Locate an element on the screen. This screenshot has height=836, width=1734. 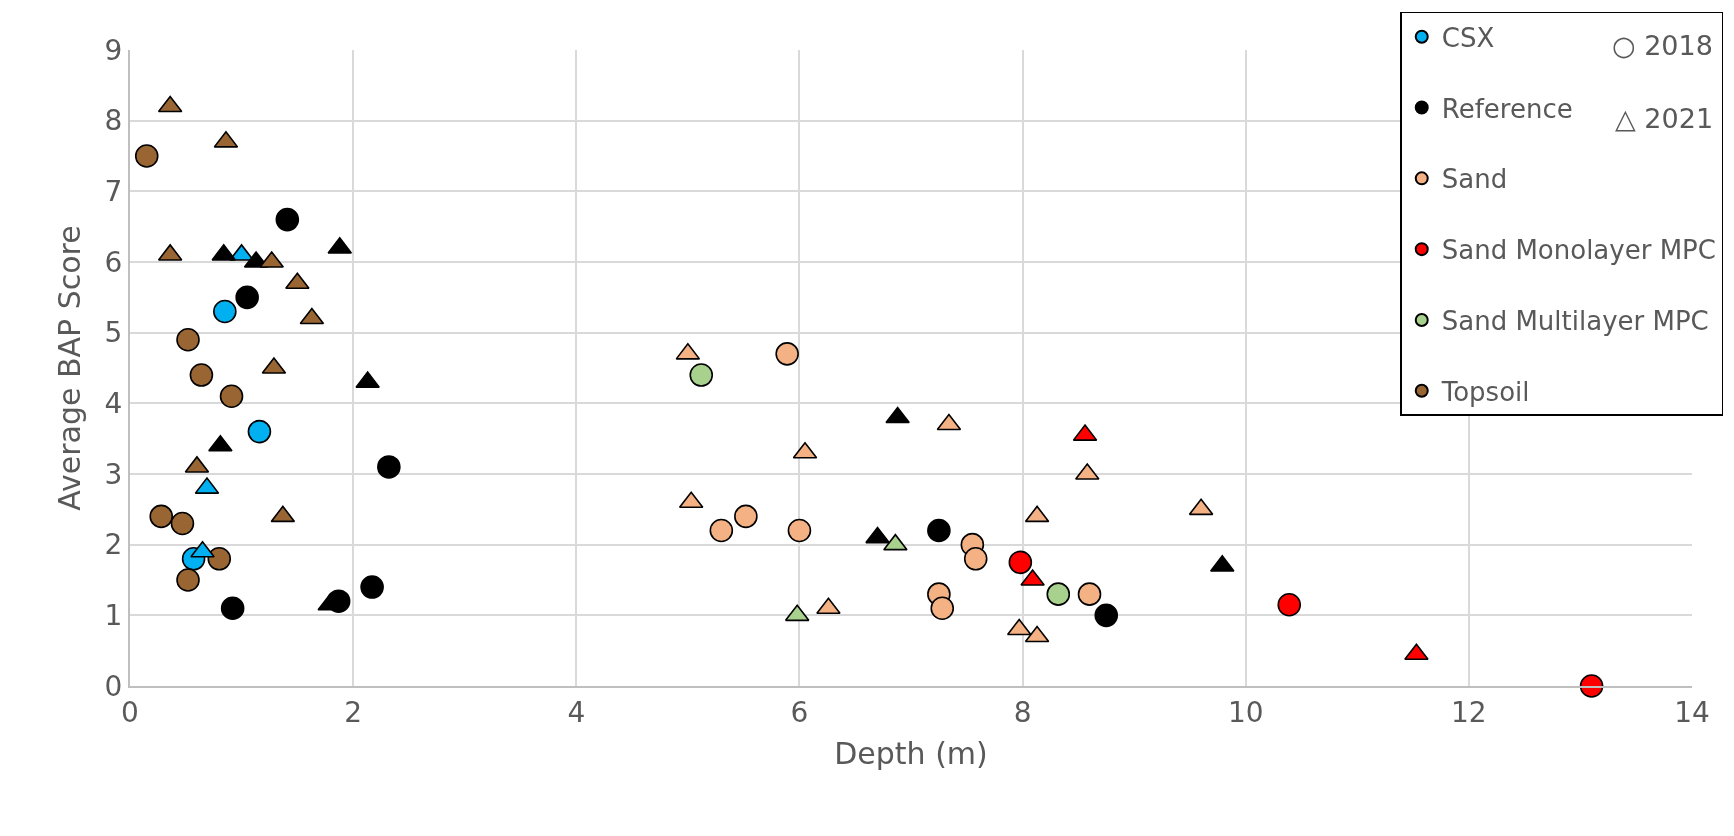
legend-label: Sand Monolayer MPC is located at coordinates (1578, 250).